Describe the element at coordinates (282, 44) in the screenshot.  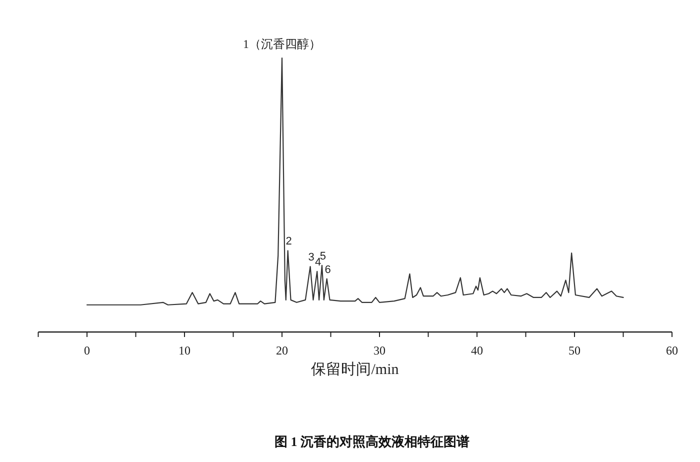
I see `annotation: 1（沉香四醇）` at that location.